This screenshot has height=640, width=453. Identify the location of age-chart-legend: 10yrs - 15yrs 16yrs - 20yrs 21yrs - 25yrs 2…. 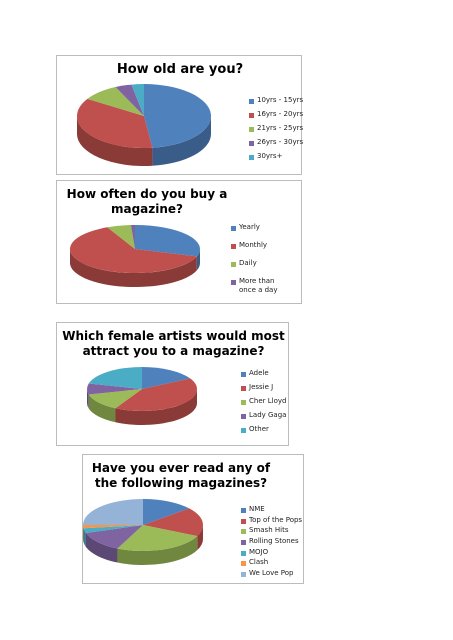
(277, 131).